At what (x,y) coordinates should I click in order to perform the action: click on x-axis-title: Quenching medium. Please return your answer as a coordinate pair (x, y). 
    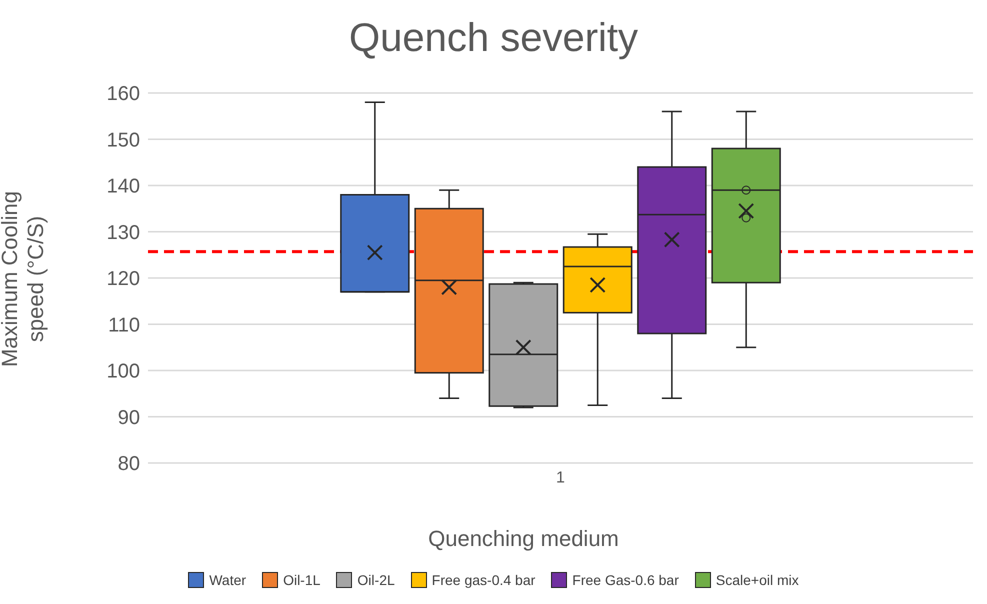
    Looking at the image, I should click on (523, 539).